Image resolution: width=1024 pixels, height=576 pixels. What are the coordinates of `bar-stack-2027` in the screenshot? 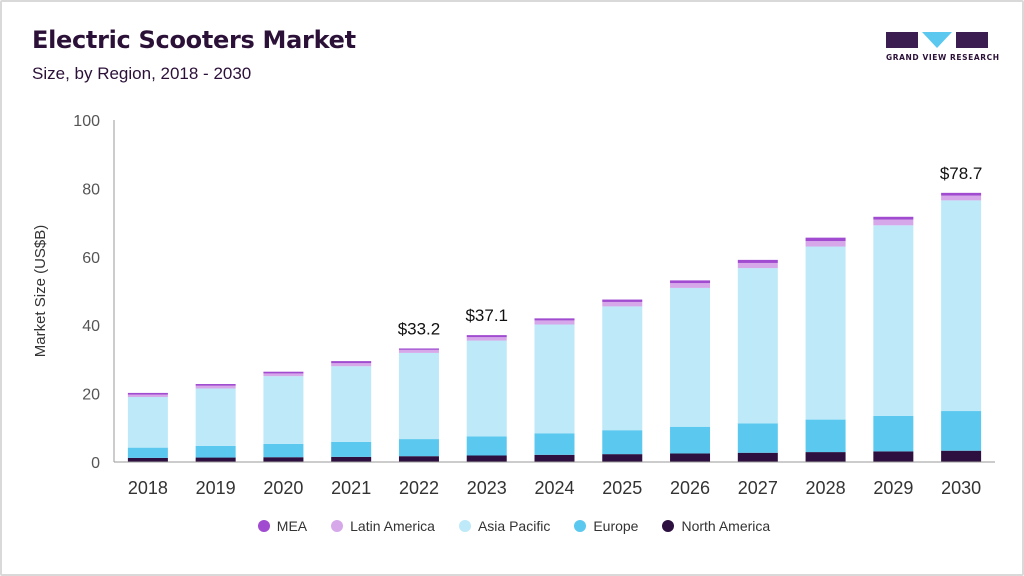 It's located at (757, 360).